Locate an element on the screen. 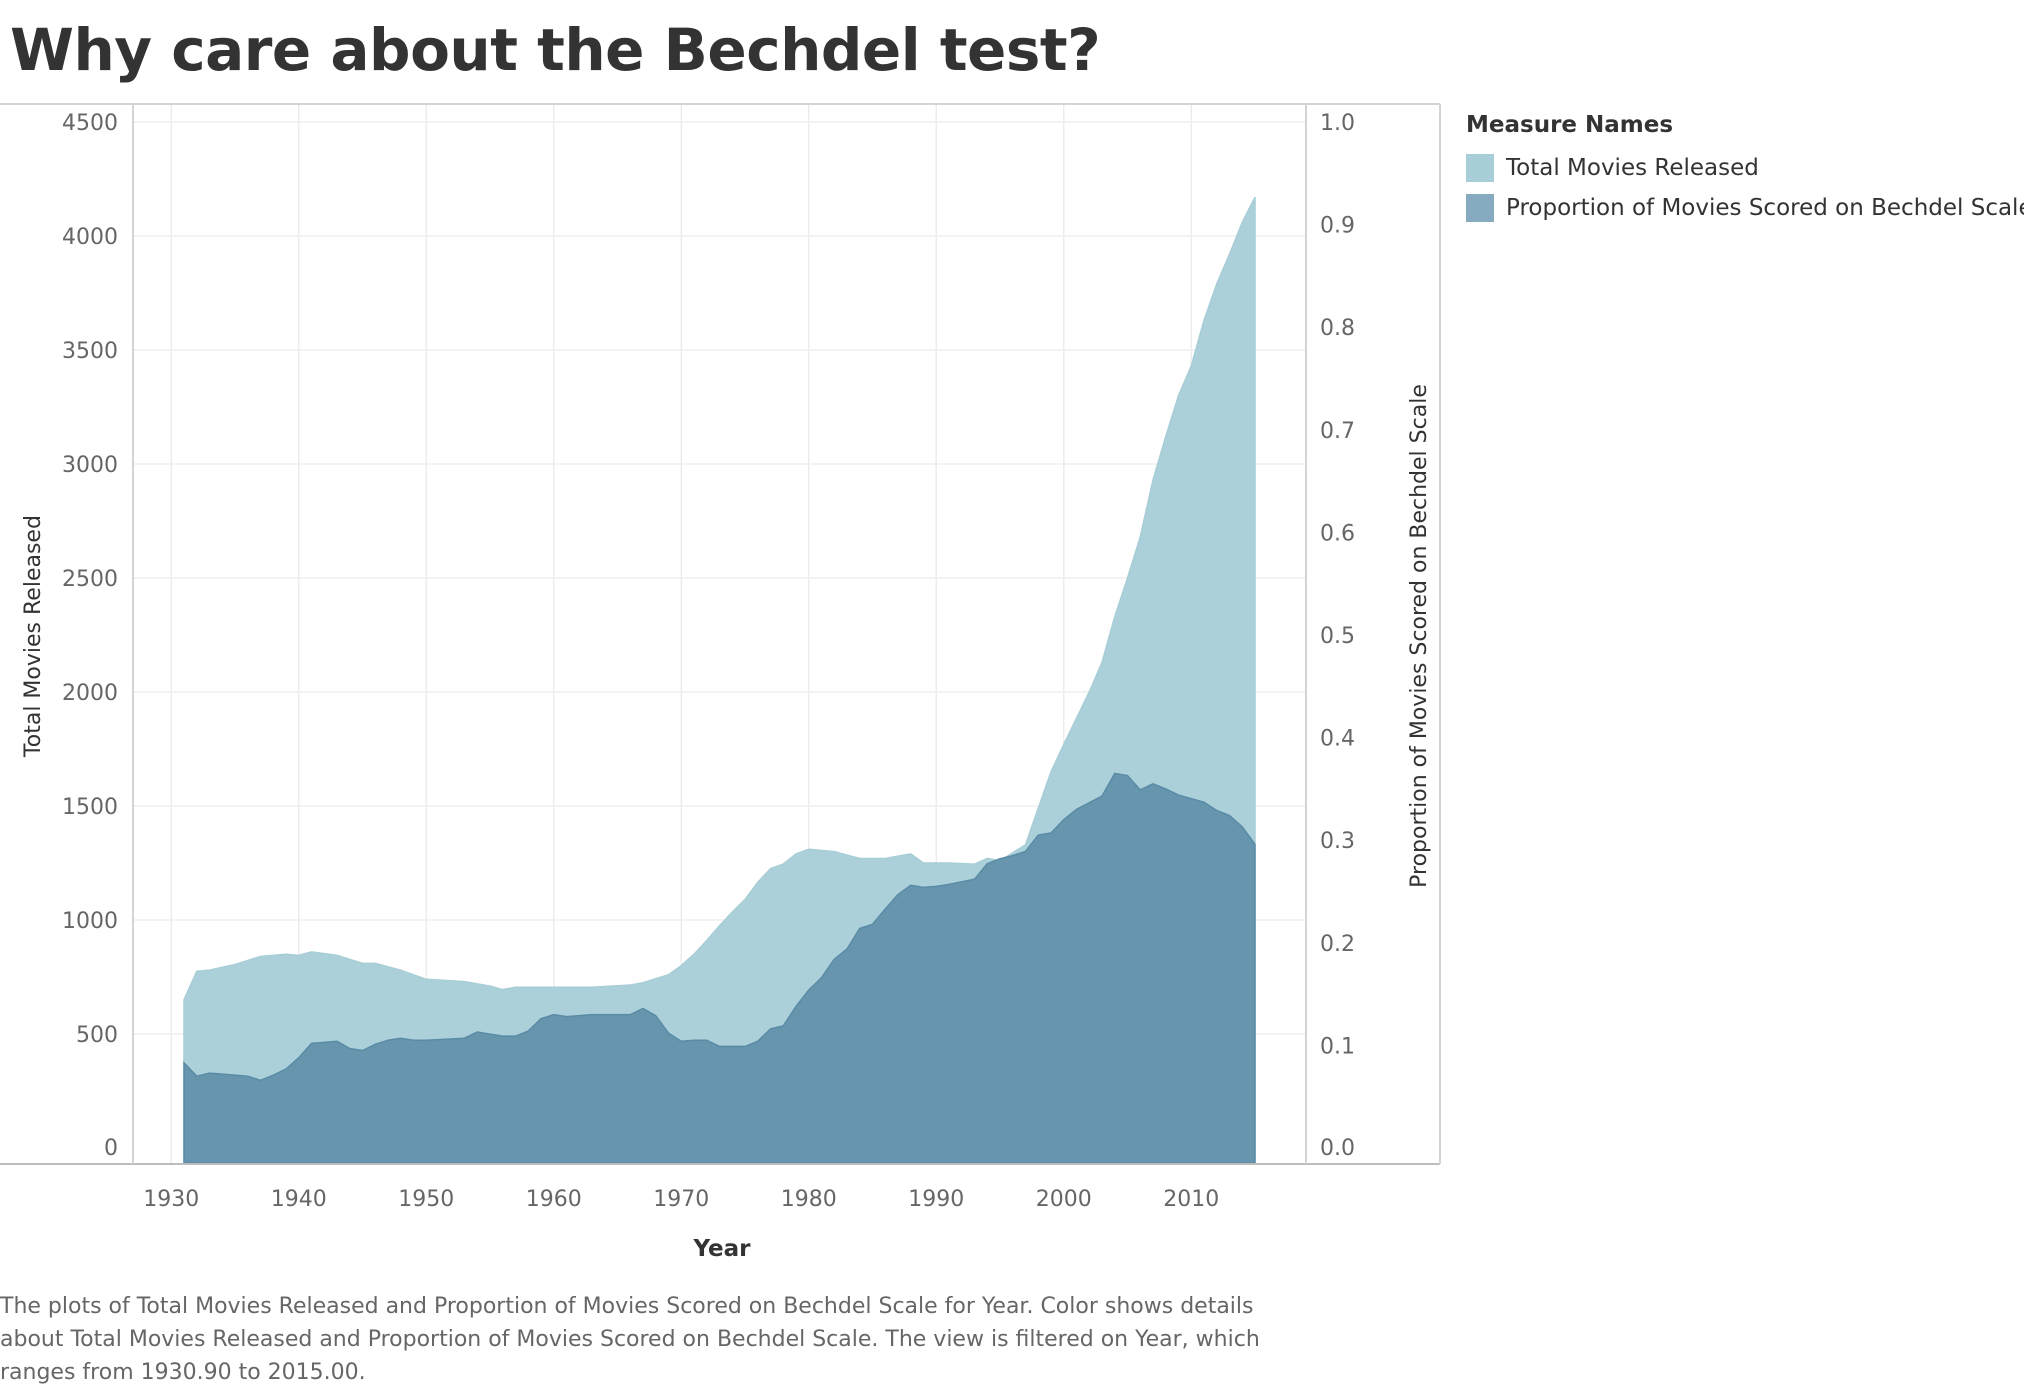 This screenshot has height=1390, width=2024. y-tick-label: 500 is located at coordinates (97, 1035).